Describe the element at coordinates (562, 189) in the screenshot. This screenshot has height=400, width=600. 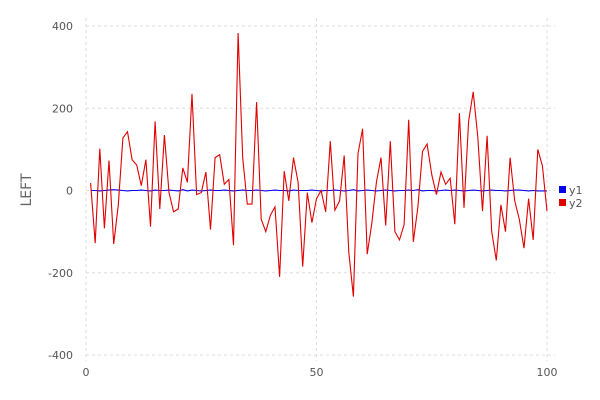
I see `legend-swatch-y1` at that location.